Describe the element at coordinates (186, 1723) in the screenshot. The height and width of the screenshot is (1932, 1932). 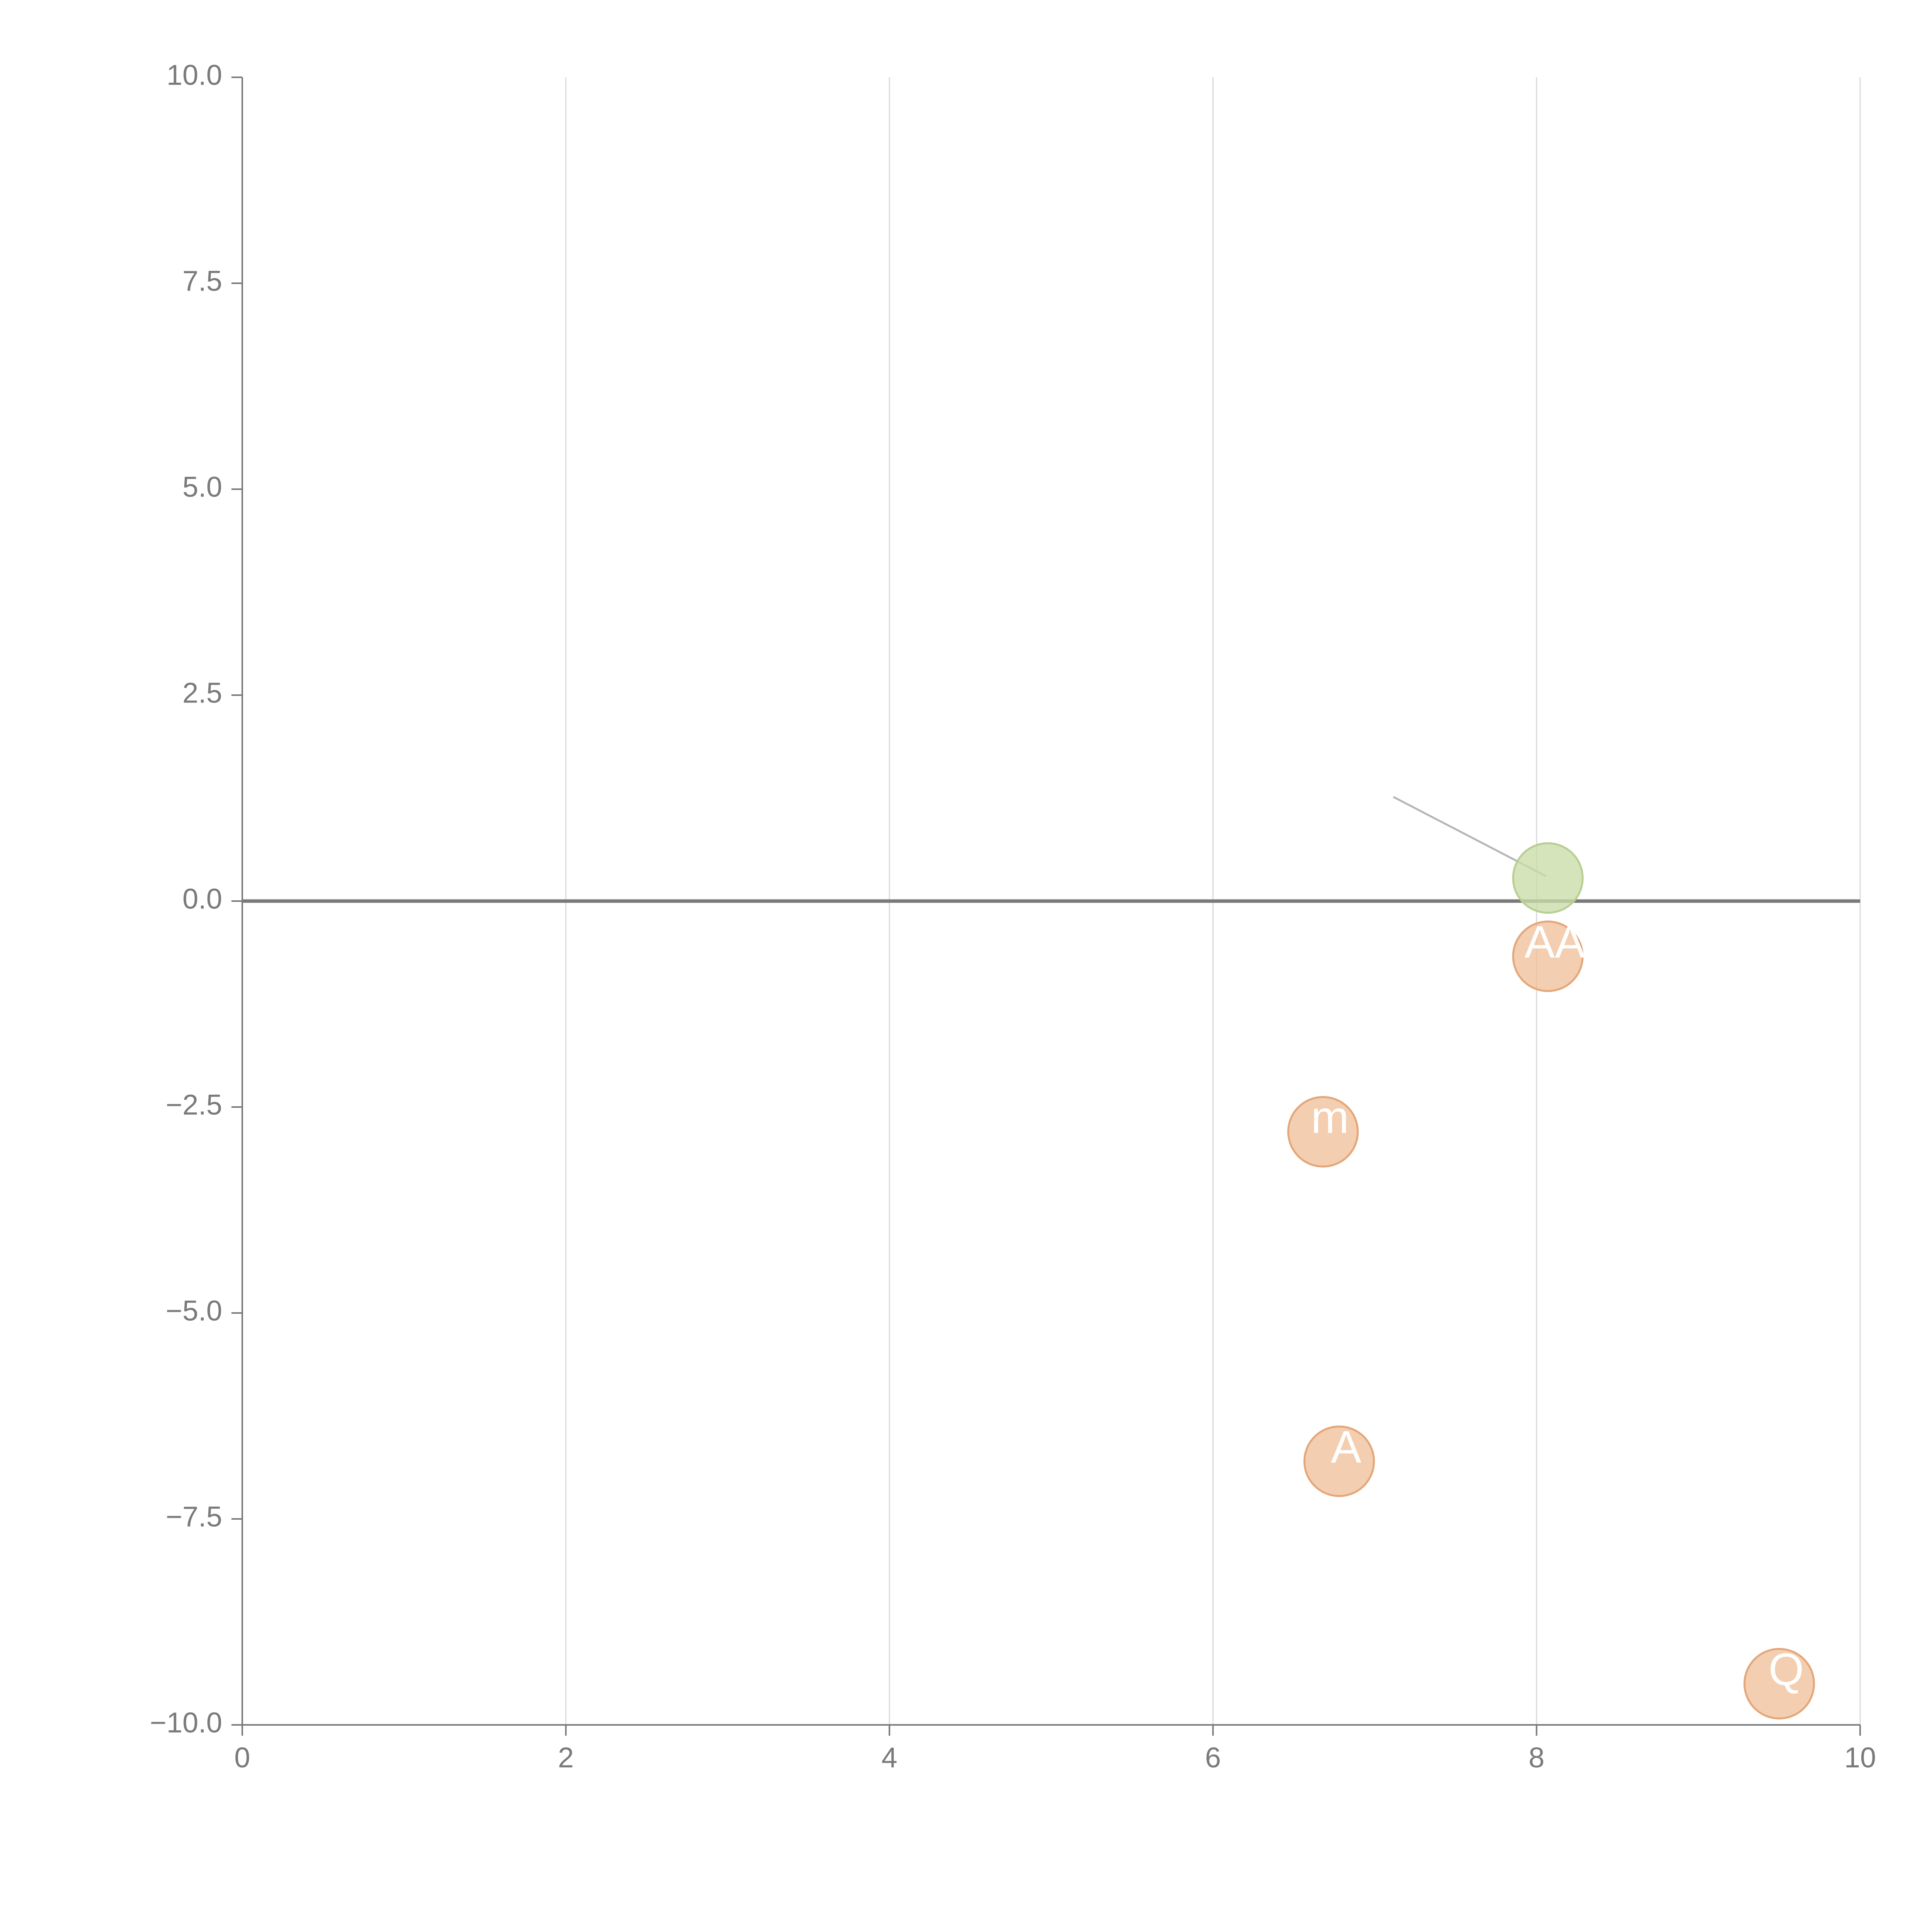
I see `y-tick-label: −10.0` at that location.